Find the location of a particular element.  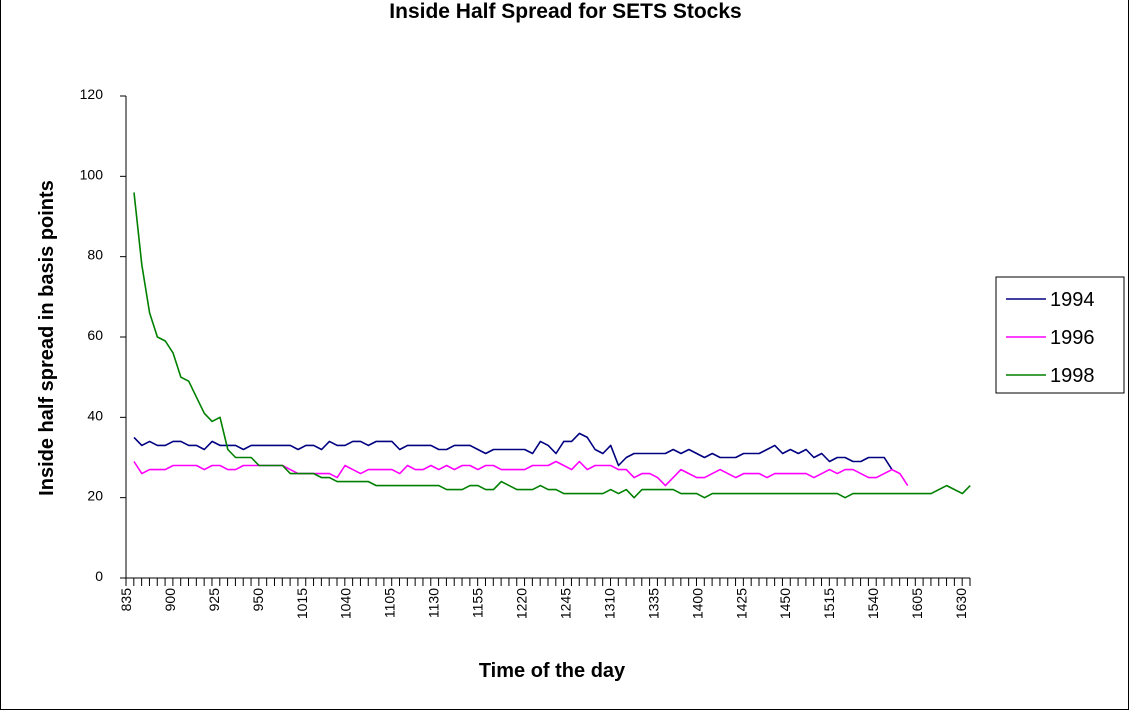

x-tick-label: 1040 is located at coordinates (346, 603).